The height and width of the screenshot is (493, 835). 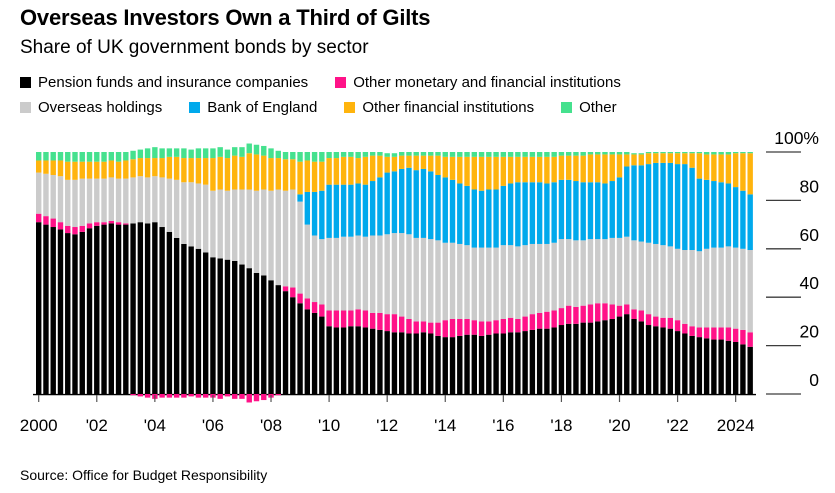 I want to click on page-title: Overseas Investors Own a Third of Gilts, so click(x=225, y=17).